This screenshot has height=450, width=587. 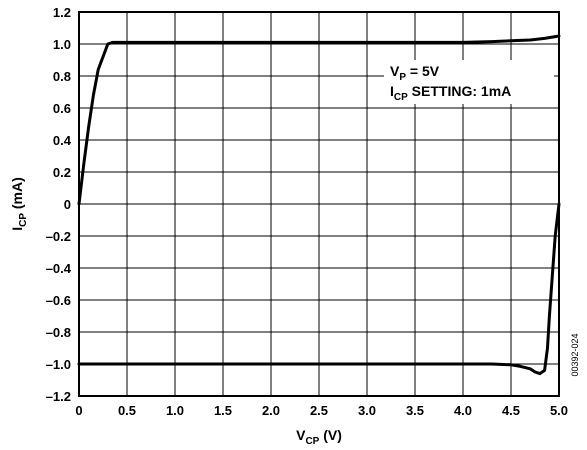 I want to click on x-tick-label: 4.0, so click(x=463, y=410).